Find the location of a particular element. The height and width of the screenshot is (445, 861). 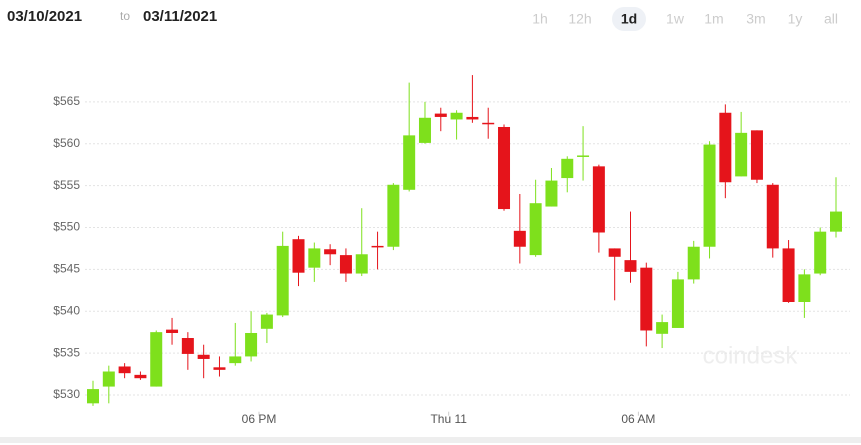

range-button: 3m is located at coordinates (755, 19).